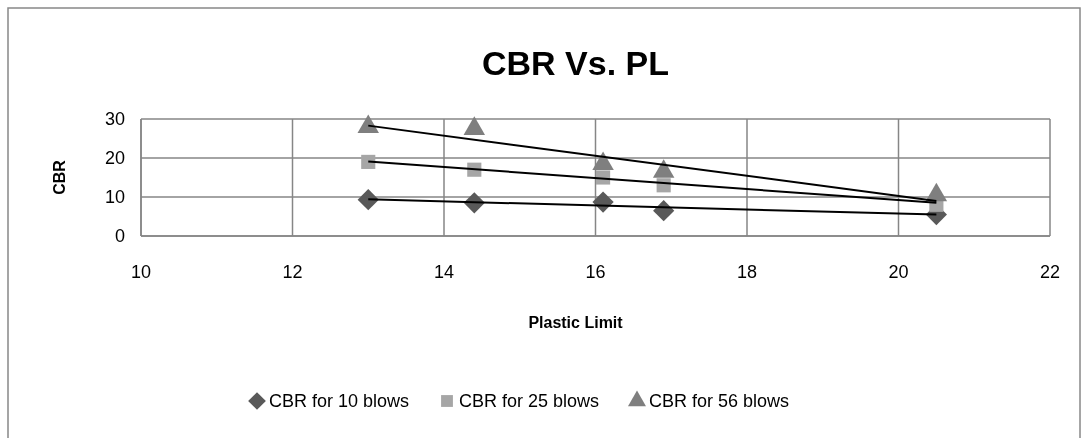 The width and height of the screenshot is (1084, 438). What do you see at coordinates (595, 272) in the screenshot?
I see `x-tick-label: 16` at bounding box center [595, 272].